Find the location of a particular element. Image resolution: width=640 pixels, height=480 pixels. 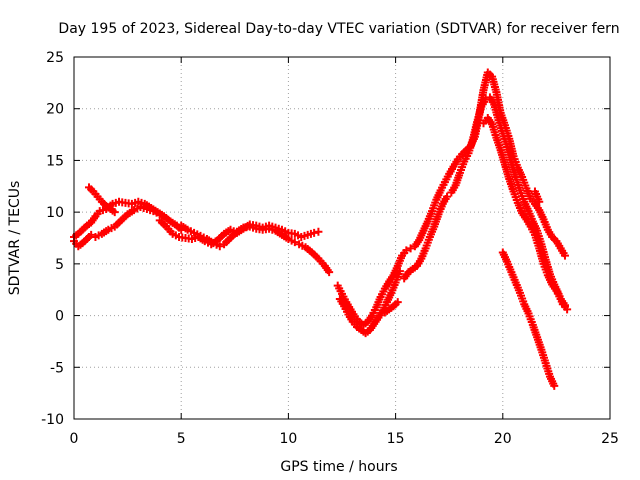

y-tick-label: 15 is located at coordinates (55, 161).